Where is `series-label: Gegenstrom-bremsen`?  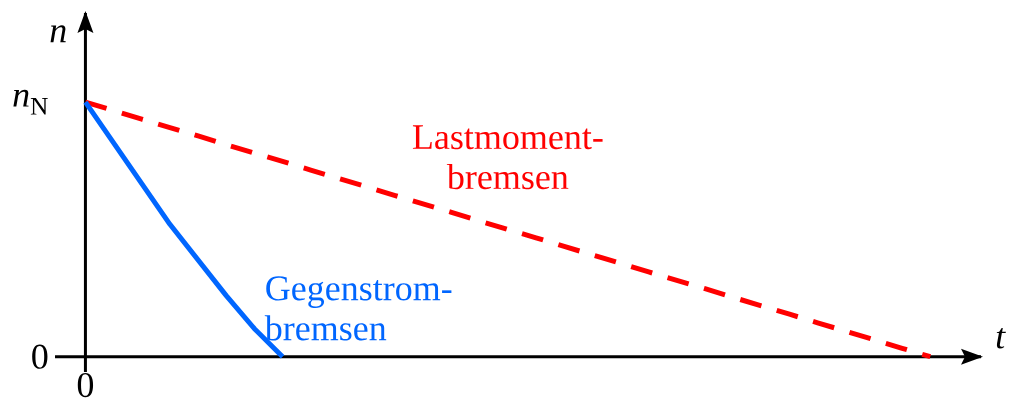
series-label: Gegenstrom-bremsen is located at coordinates (358, 308).